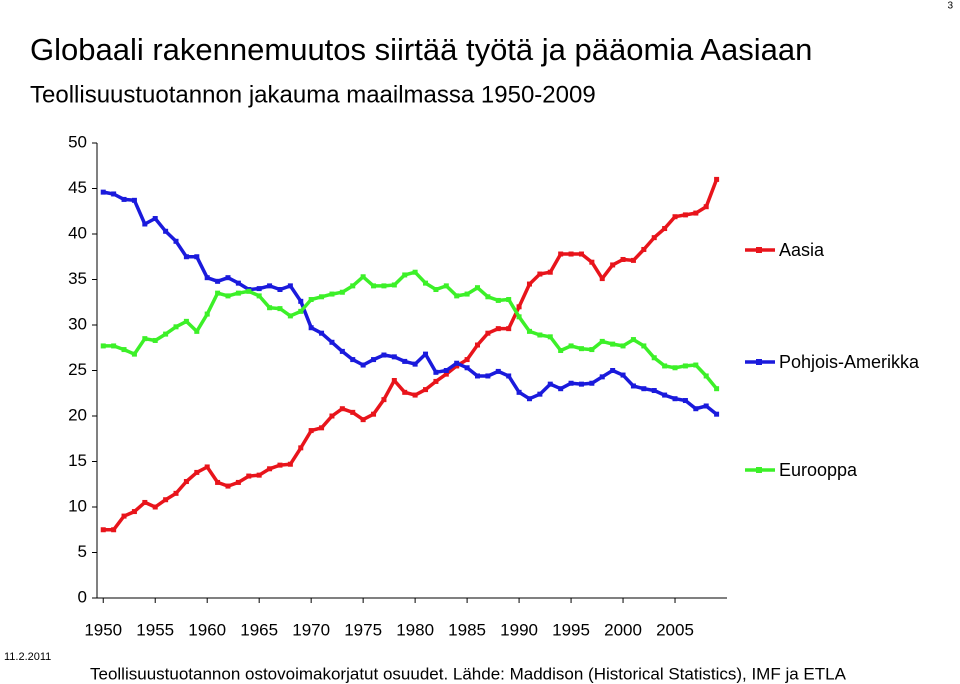  What do you see at coordinates (77, 414) in the screenshot?
I see `y-tick-label: 20` at bounding box center [77, 414].